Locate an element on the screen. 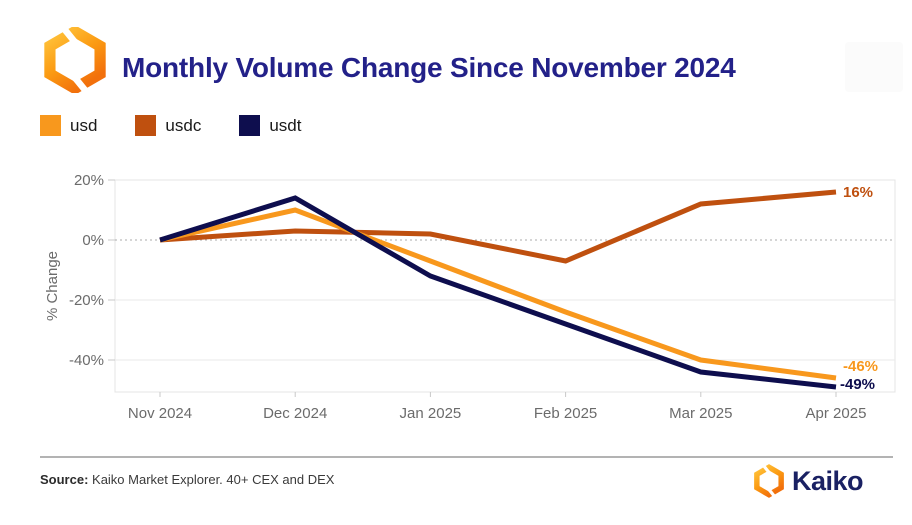  x-tick-label: Feb 2025 is located at coordinates (565, 413).